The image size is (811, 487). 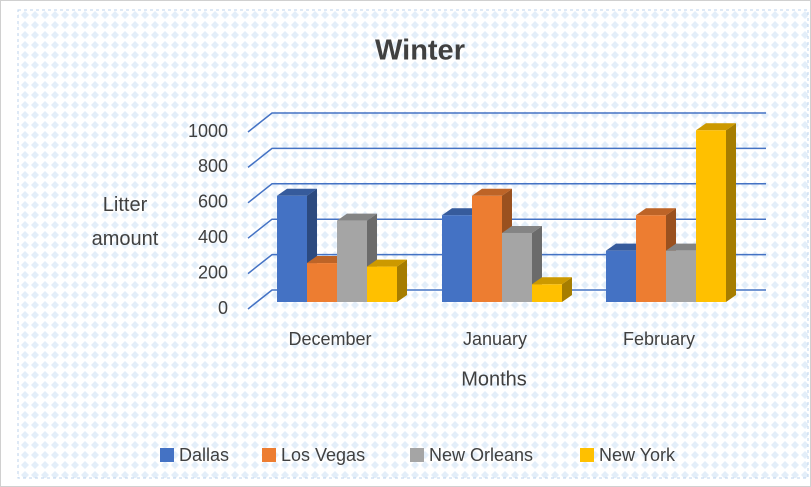 What do you see at coordinates (323, 455) in the screenshot?
I see `legend-label: Los Vegas` at bounding box center [323, 455].